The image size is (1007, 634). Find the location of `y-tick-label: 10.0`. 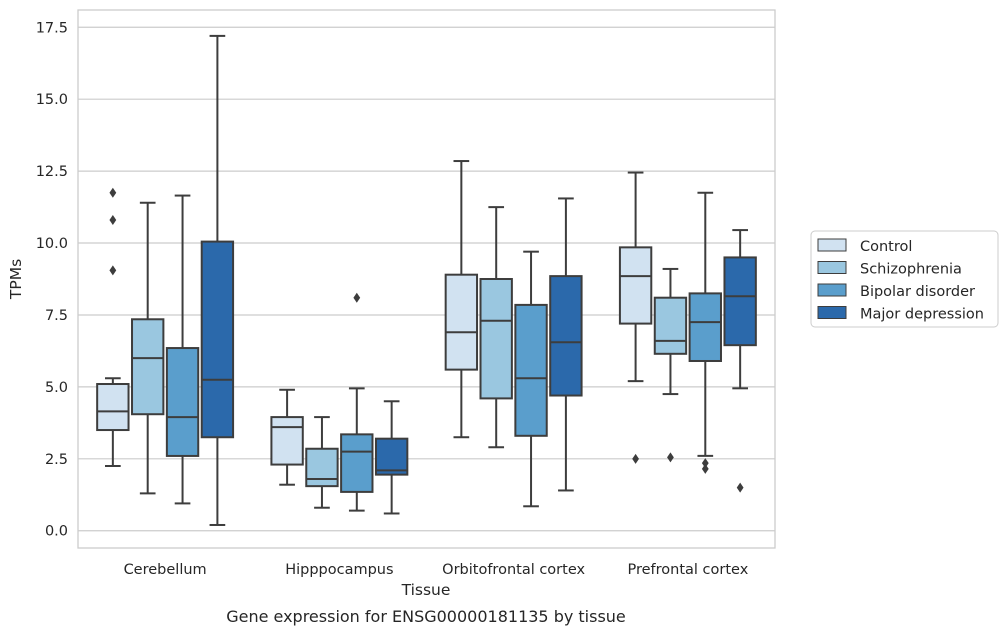

y-tick-label: 10.0 is located at coordinates (52, 244).